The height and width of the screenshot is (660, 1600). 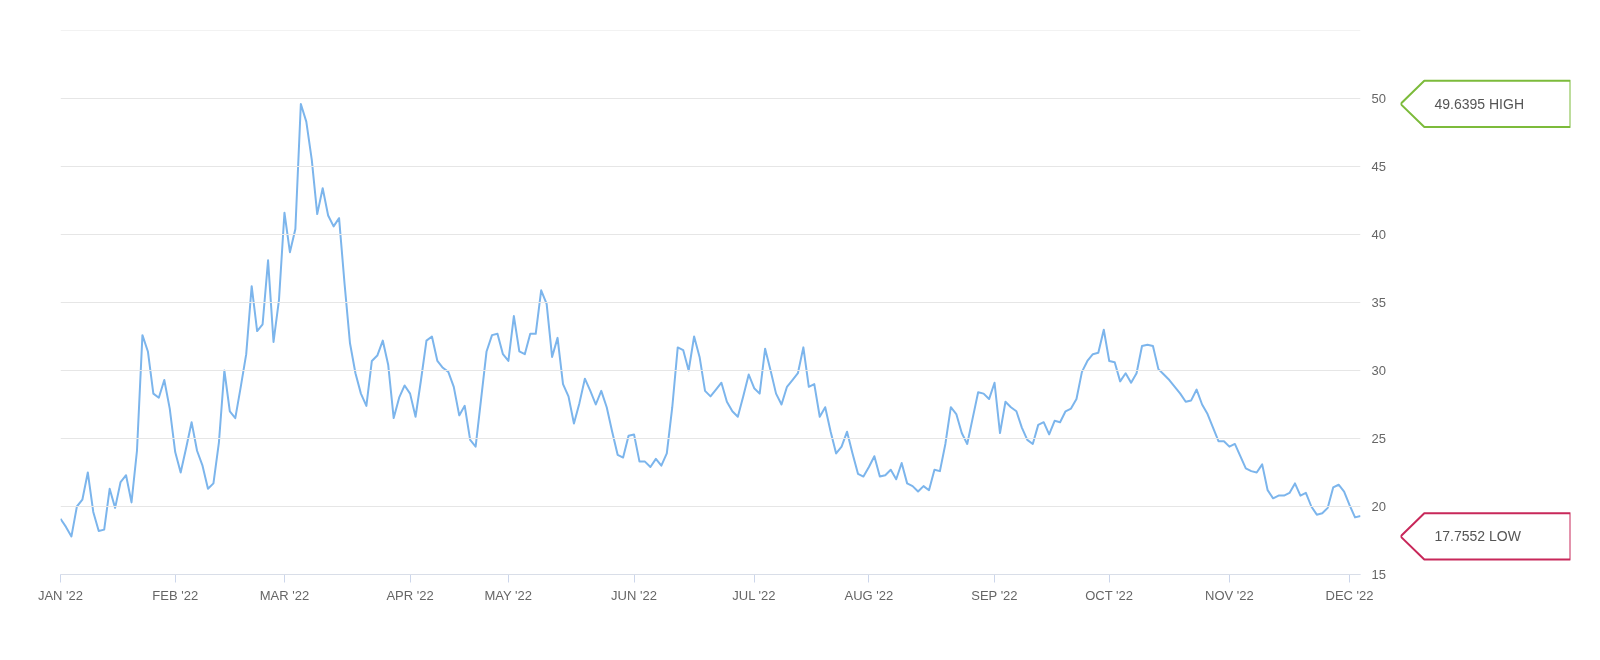 What do you see at coordinates (754, 595) in the screenshot?
I see `x-tick-label: JUL '22` at bounding box center [754, 595].